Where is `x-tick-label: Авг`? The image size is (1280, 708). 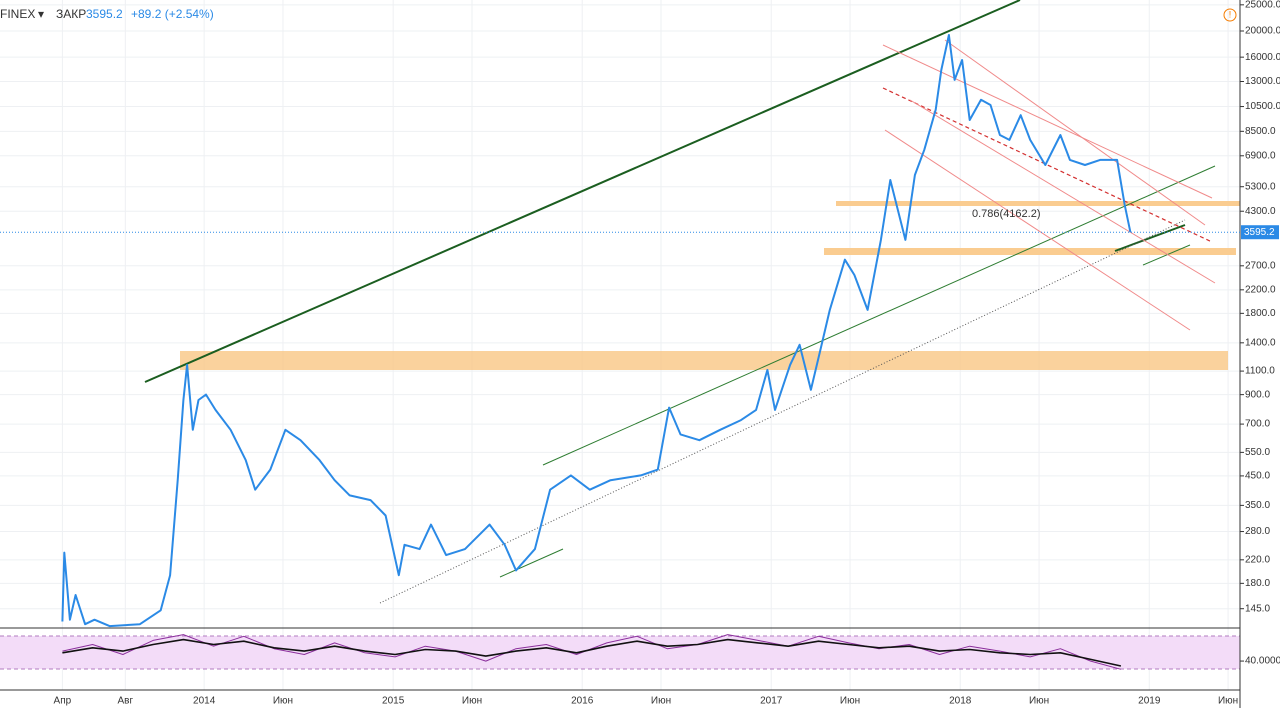 x-tick-label: Авг is located at coordinates (126, 701).